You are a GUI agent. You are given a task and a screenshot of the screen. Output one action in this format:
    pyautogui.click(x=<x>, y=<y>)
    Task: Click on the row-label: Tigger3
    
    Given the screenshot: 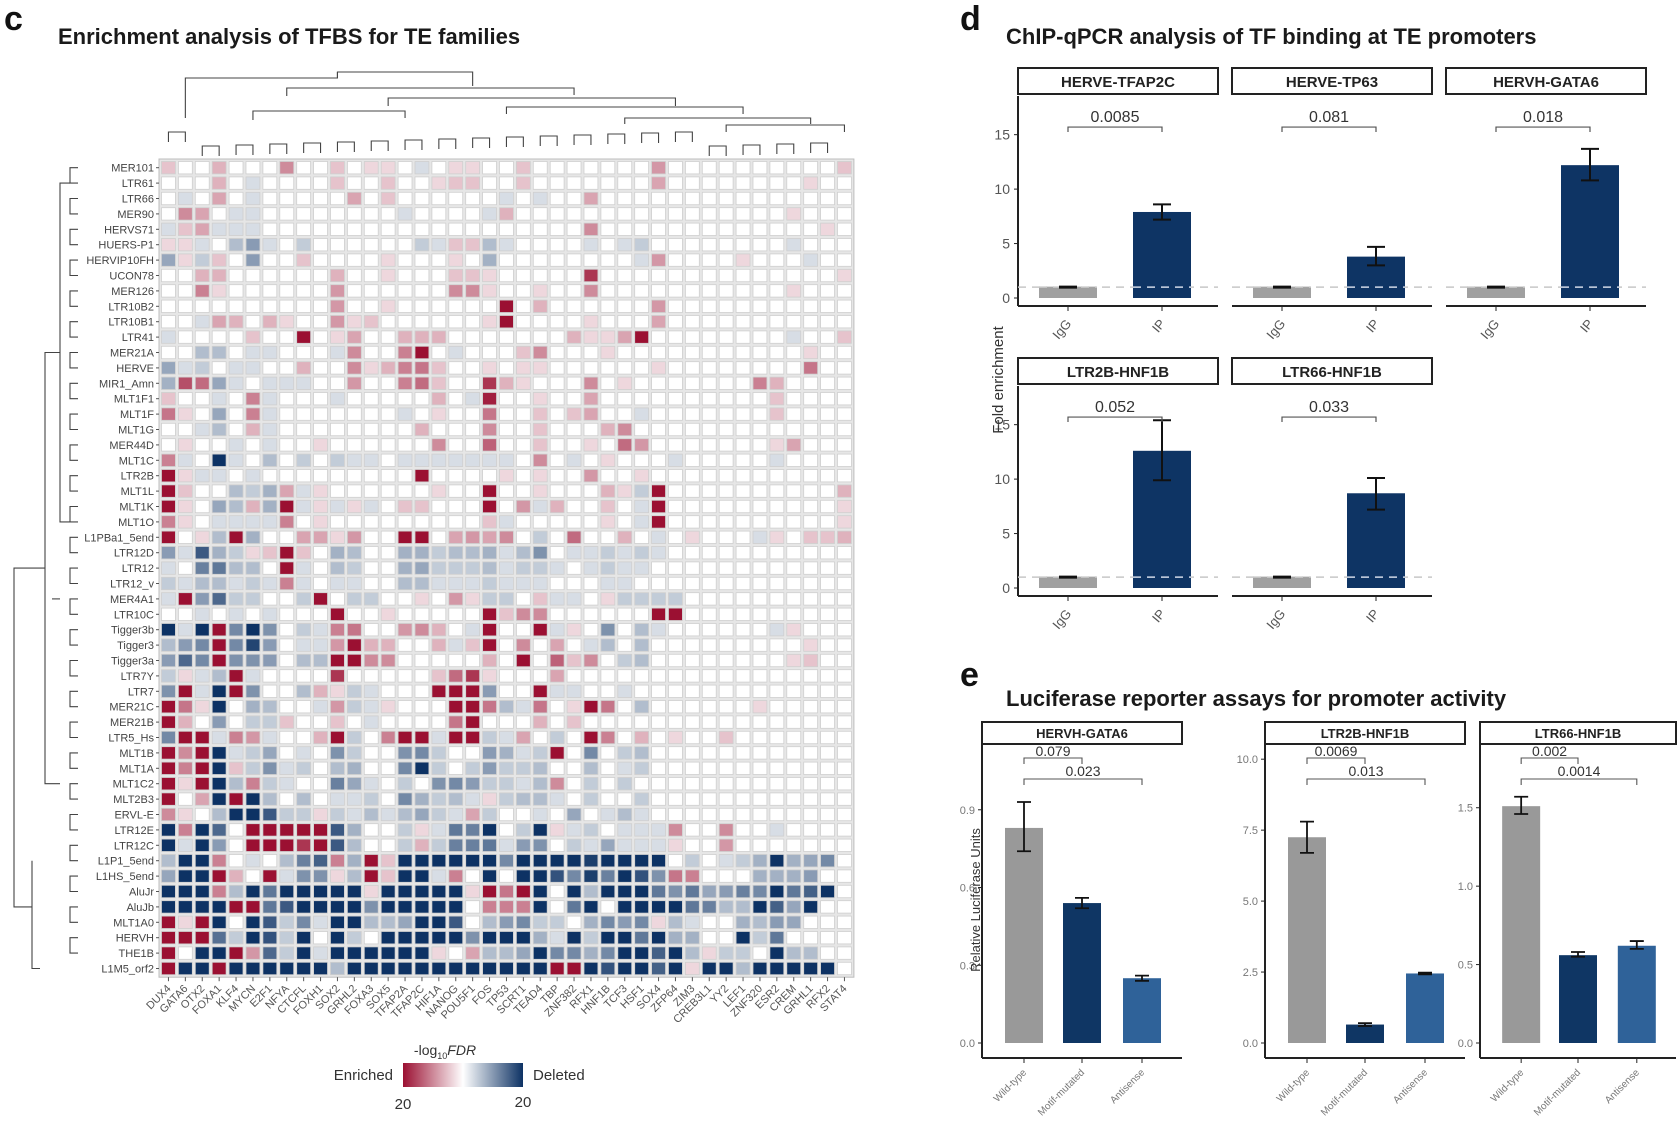 What is the action you would take?
    pyautogui.click(x=135, y=646)
    